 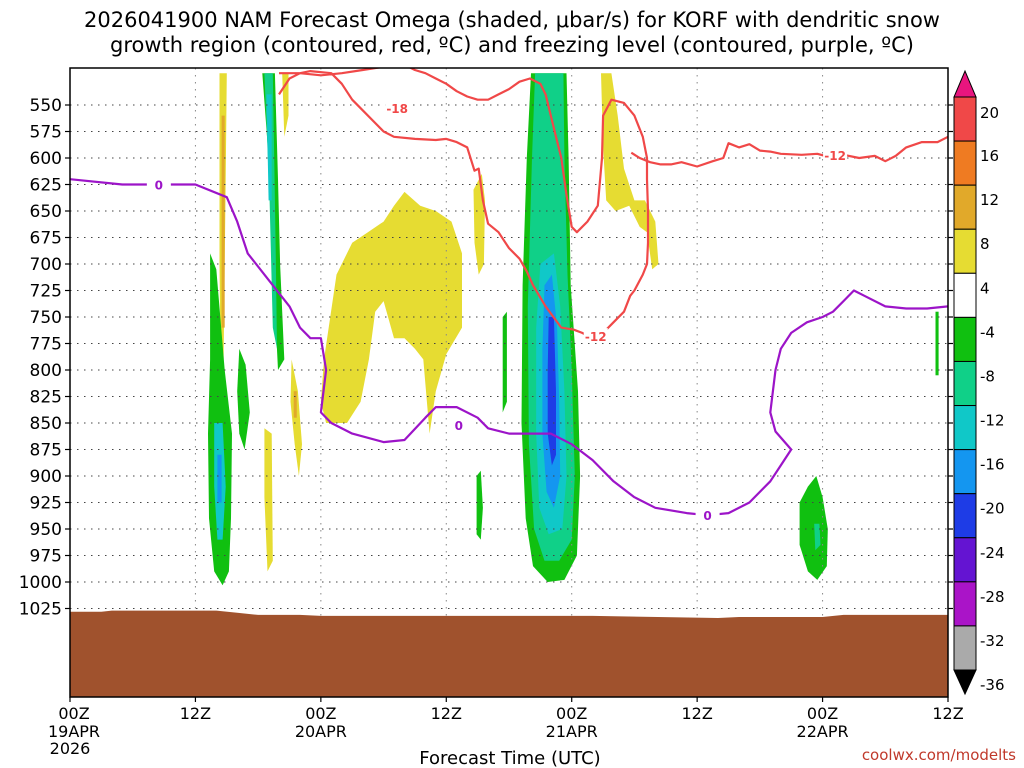 What do you see at coordinates (46, 477) in the screenshot?
I see `ytick-label-900: 900` at bounding box center [46, 477].